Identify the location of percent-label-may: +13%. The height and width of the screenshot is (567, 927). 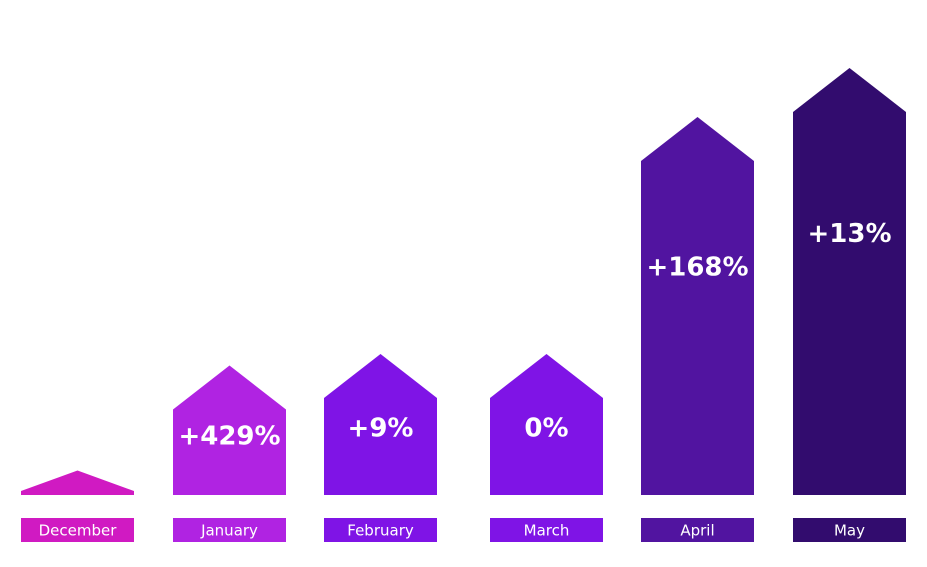
(849, 234).